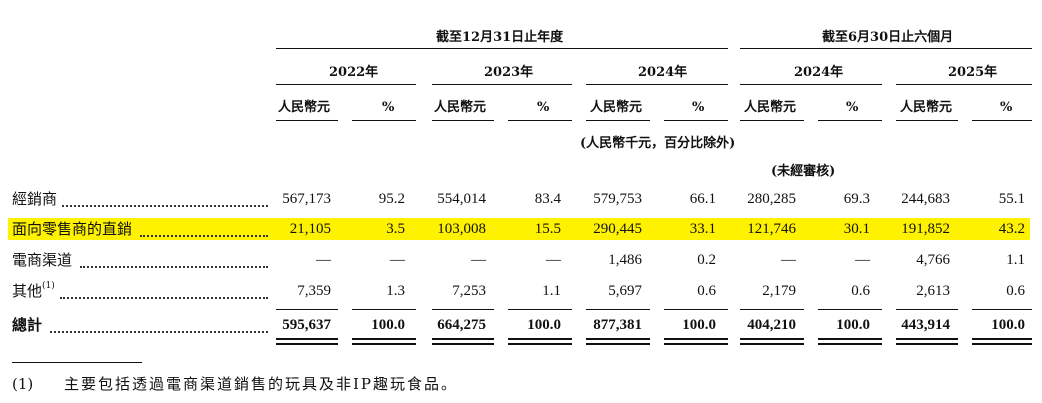  Describe the element at coordinates (306, 325) in the screenshot. I see `total-cell: 595,637` at that location.